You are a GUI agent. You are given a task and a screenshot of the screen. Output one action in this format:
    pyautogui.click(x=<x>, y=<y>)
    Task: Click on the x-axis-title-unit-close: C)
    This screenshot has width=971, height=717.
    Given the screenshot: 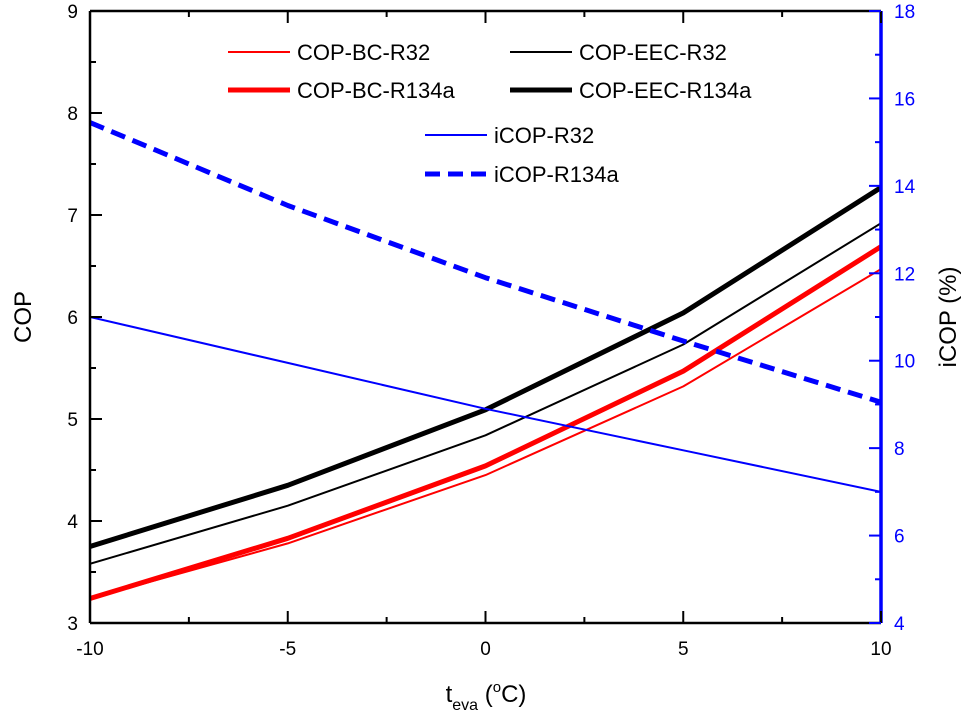 What is the action you would take?
    pyautogui.click(x=513, y=694)
    